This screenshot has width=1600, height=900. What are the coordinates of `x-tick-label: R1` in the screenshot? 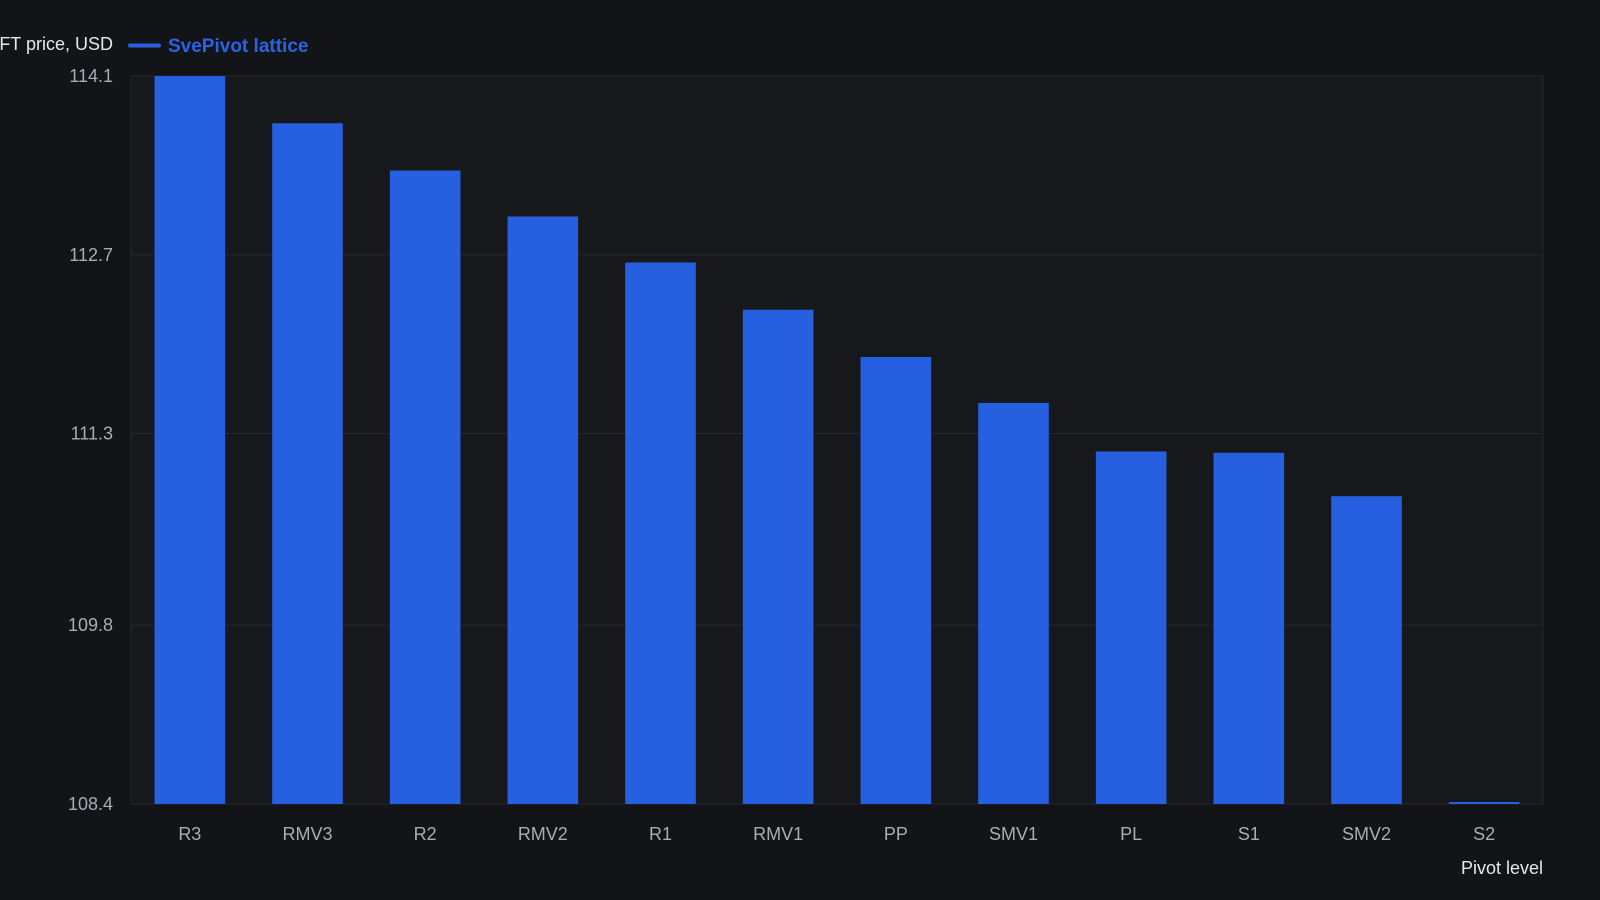 It's located at (660, 834).